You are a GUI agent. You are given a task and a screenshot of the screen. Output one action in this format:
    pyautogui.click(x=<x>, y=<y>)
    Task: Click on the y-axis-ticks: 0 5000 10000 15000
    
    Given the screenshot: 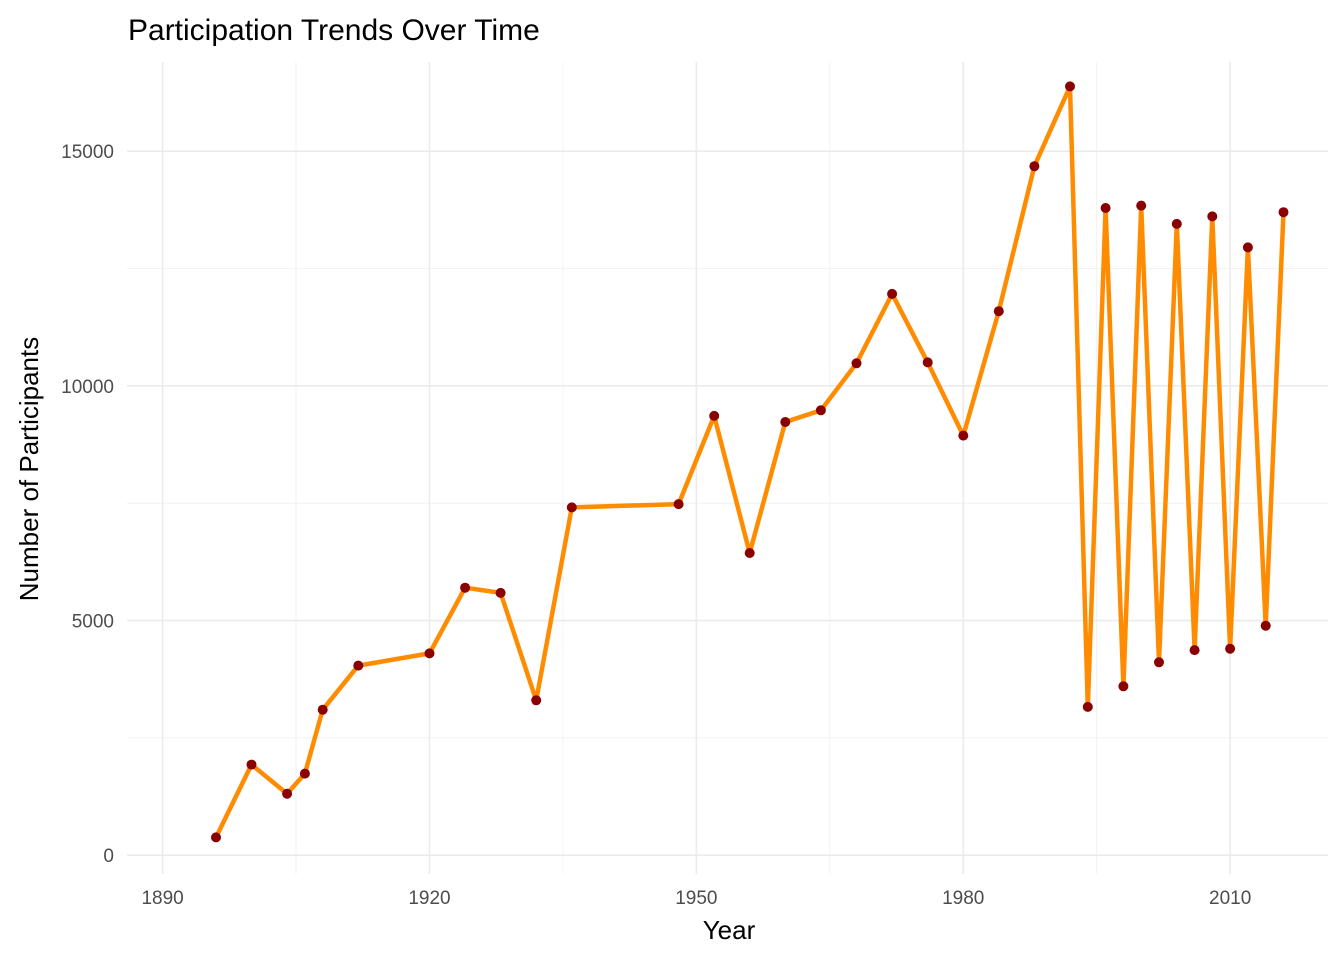 What is the action you would take?
    pyautogui.click(x=87, y=504)
    